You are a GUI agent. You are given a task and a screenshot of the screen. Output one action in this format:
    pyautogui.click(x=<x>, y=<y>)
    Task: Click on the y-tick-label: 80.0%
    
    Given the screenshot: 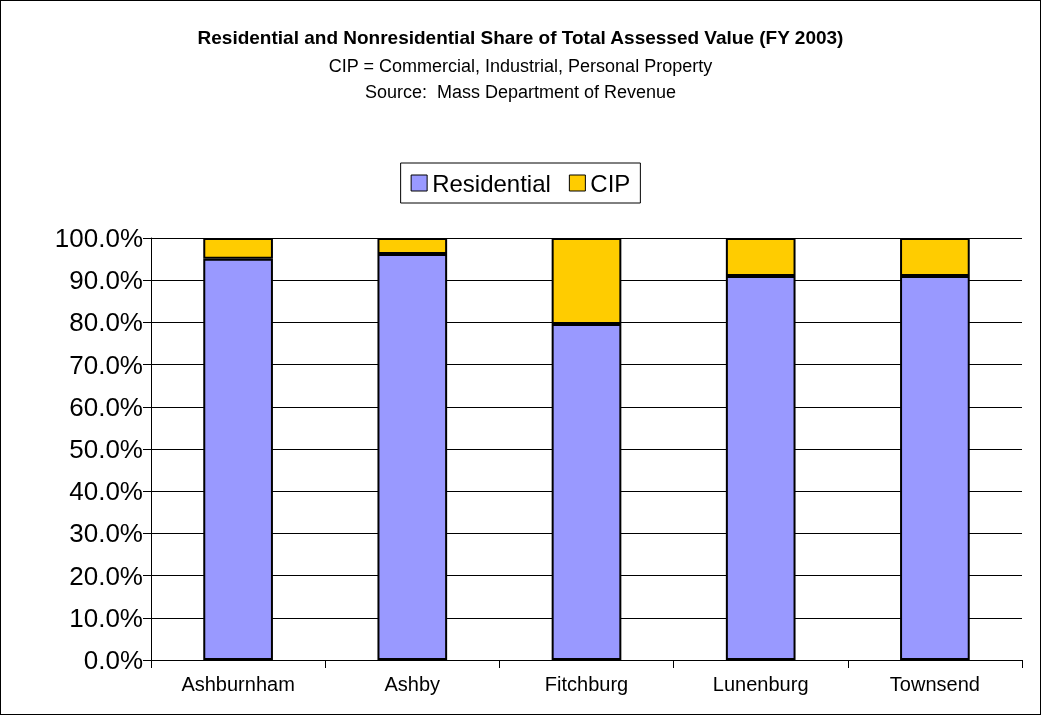 What is the action you would take?
    pyautogui.click(x=106, y=322)
    